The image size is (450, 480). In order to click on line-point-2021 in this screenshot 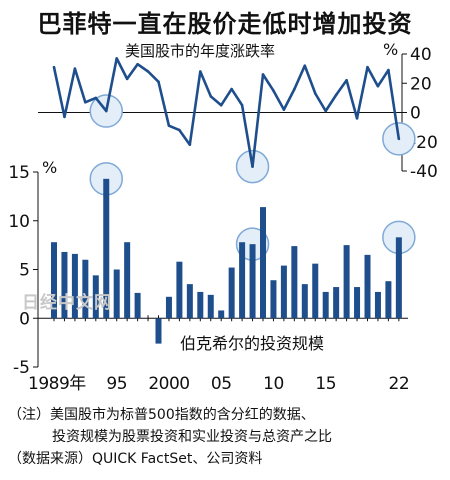, I will do `click(388, 70)`.